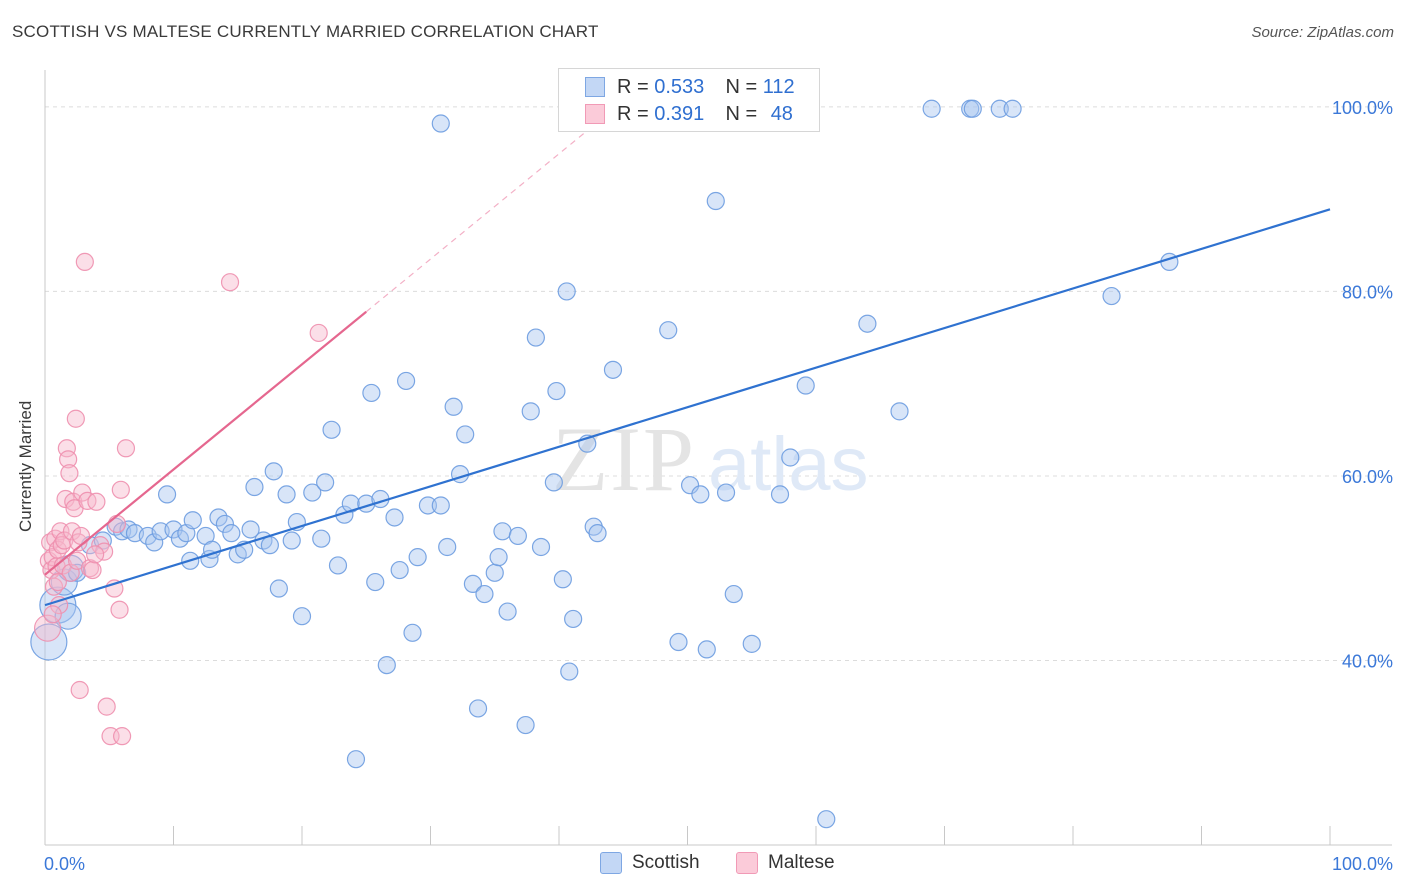  What do you see at coordinates (778, 87) in the screenshot?
I see `legend-n-value-scottish: 112` at bounding box center [778, 87].